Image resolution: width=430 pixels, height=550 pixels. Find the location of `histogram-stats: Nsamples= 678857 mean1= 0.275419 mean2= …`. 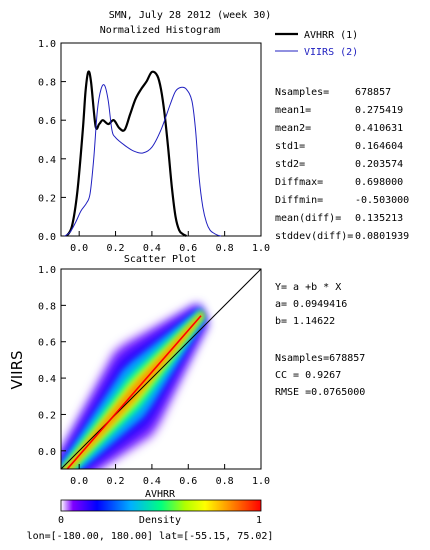

histogram-stats: Nsamples= 678857 mean1= 0.275419 mean2= … is located at coordinates (342, 164).